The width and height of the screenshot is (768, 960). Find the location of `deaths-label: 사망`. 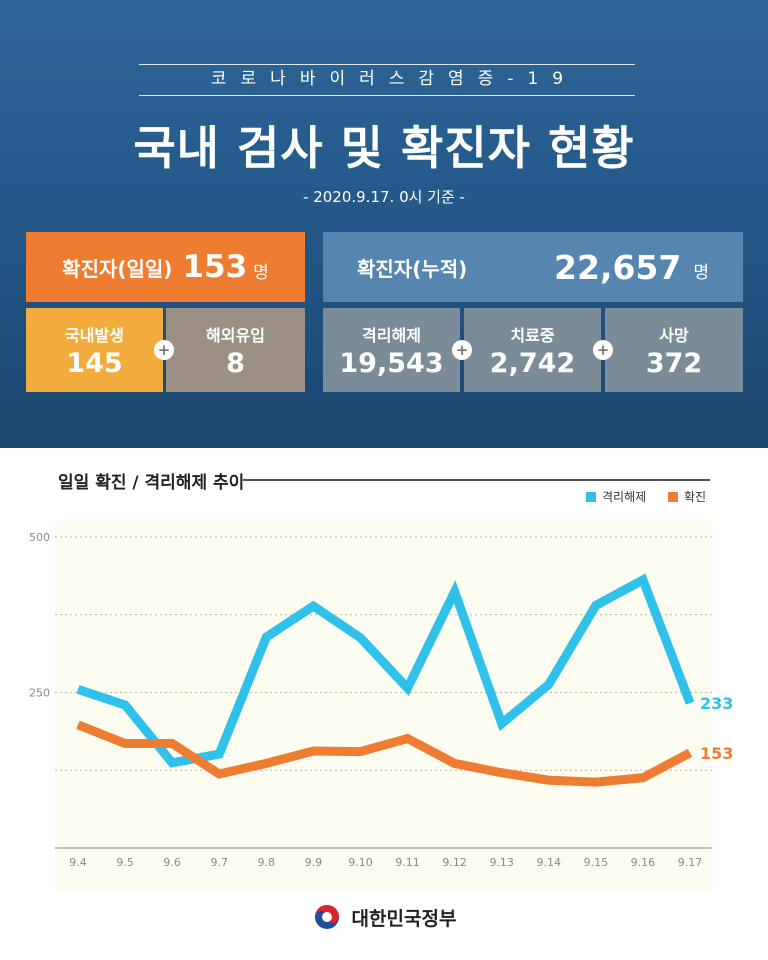

deaths-label: 사망 is located at coordinates (674, 335).